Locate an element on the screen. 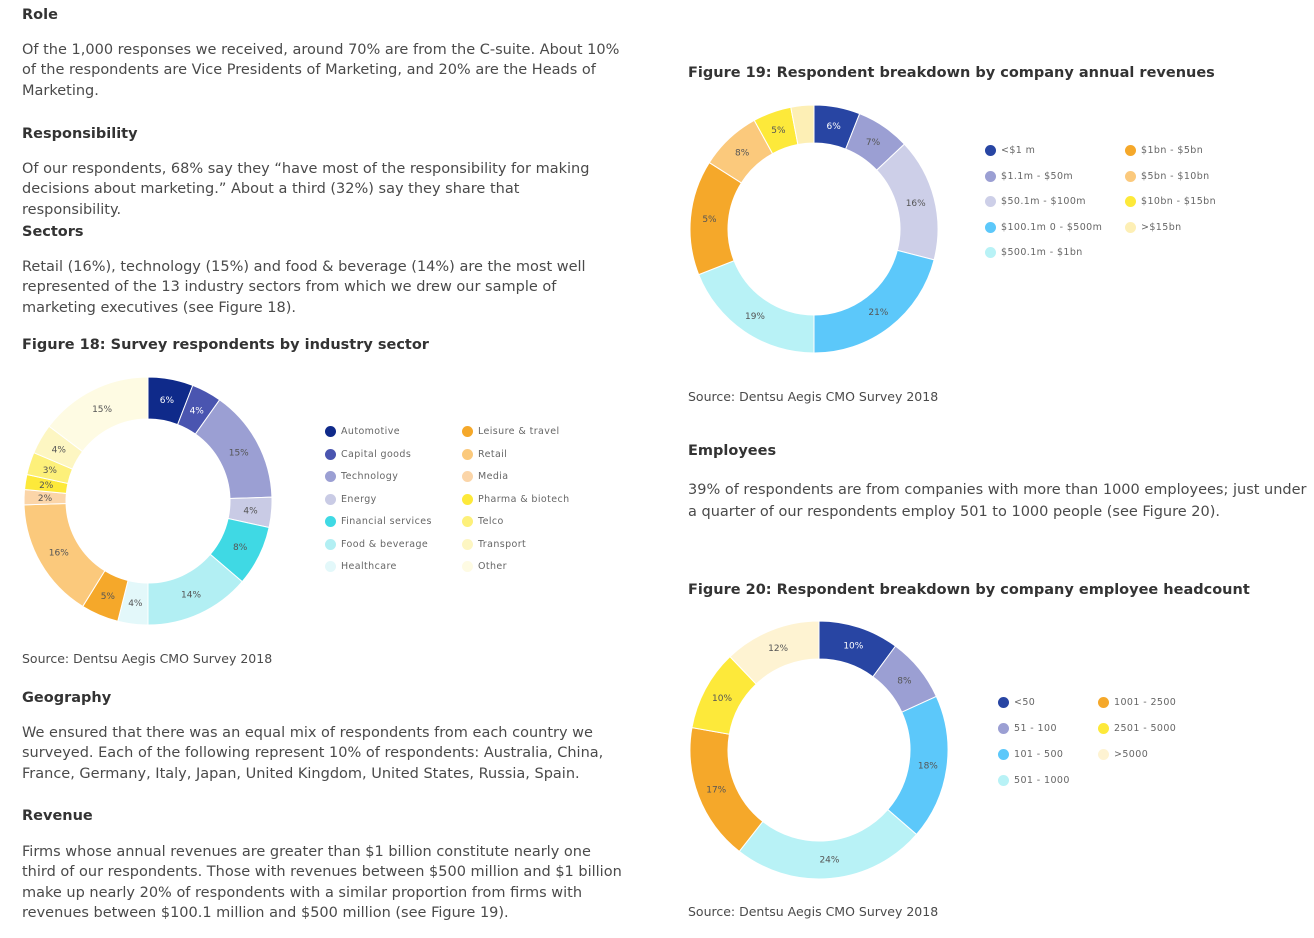  fig18-legend-label: Automotive is located at coordinates (370, 431).